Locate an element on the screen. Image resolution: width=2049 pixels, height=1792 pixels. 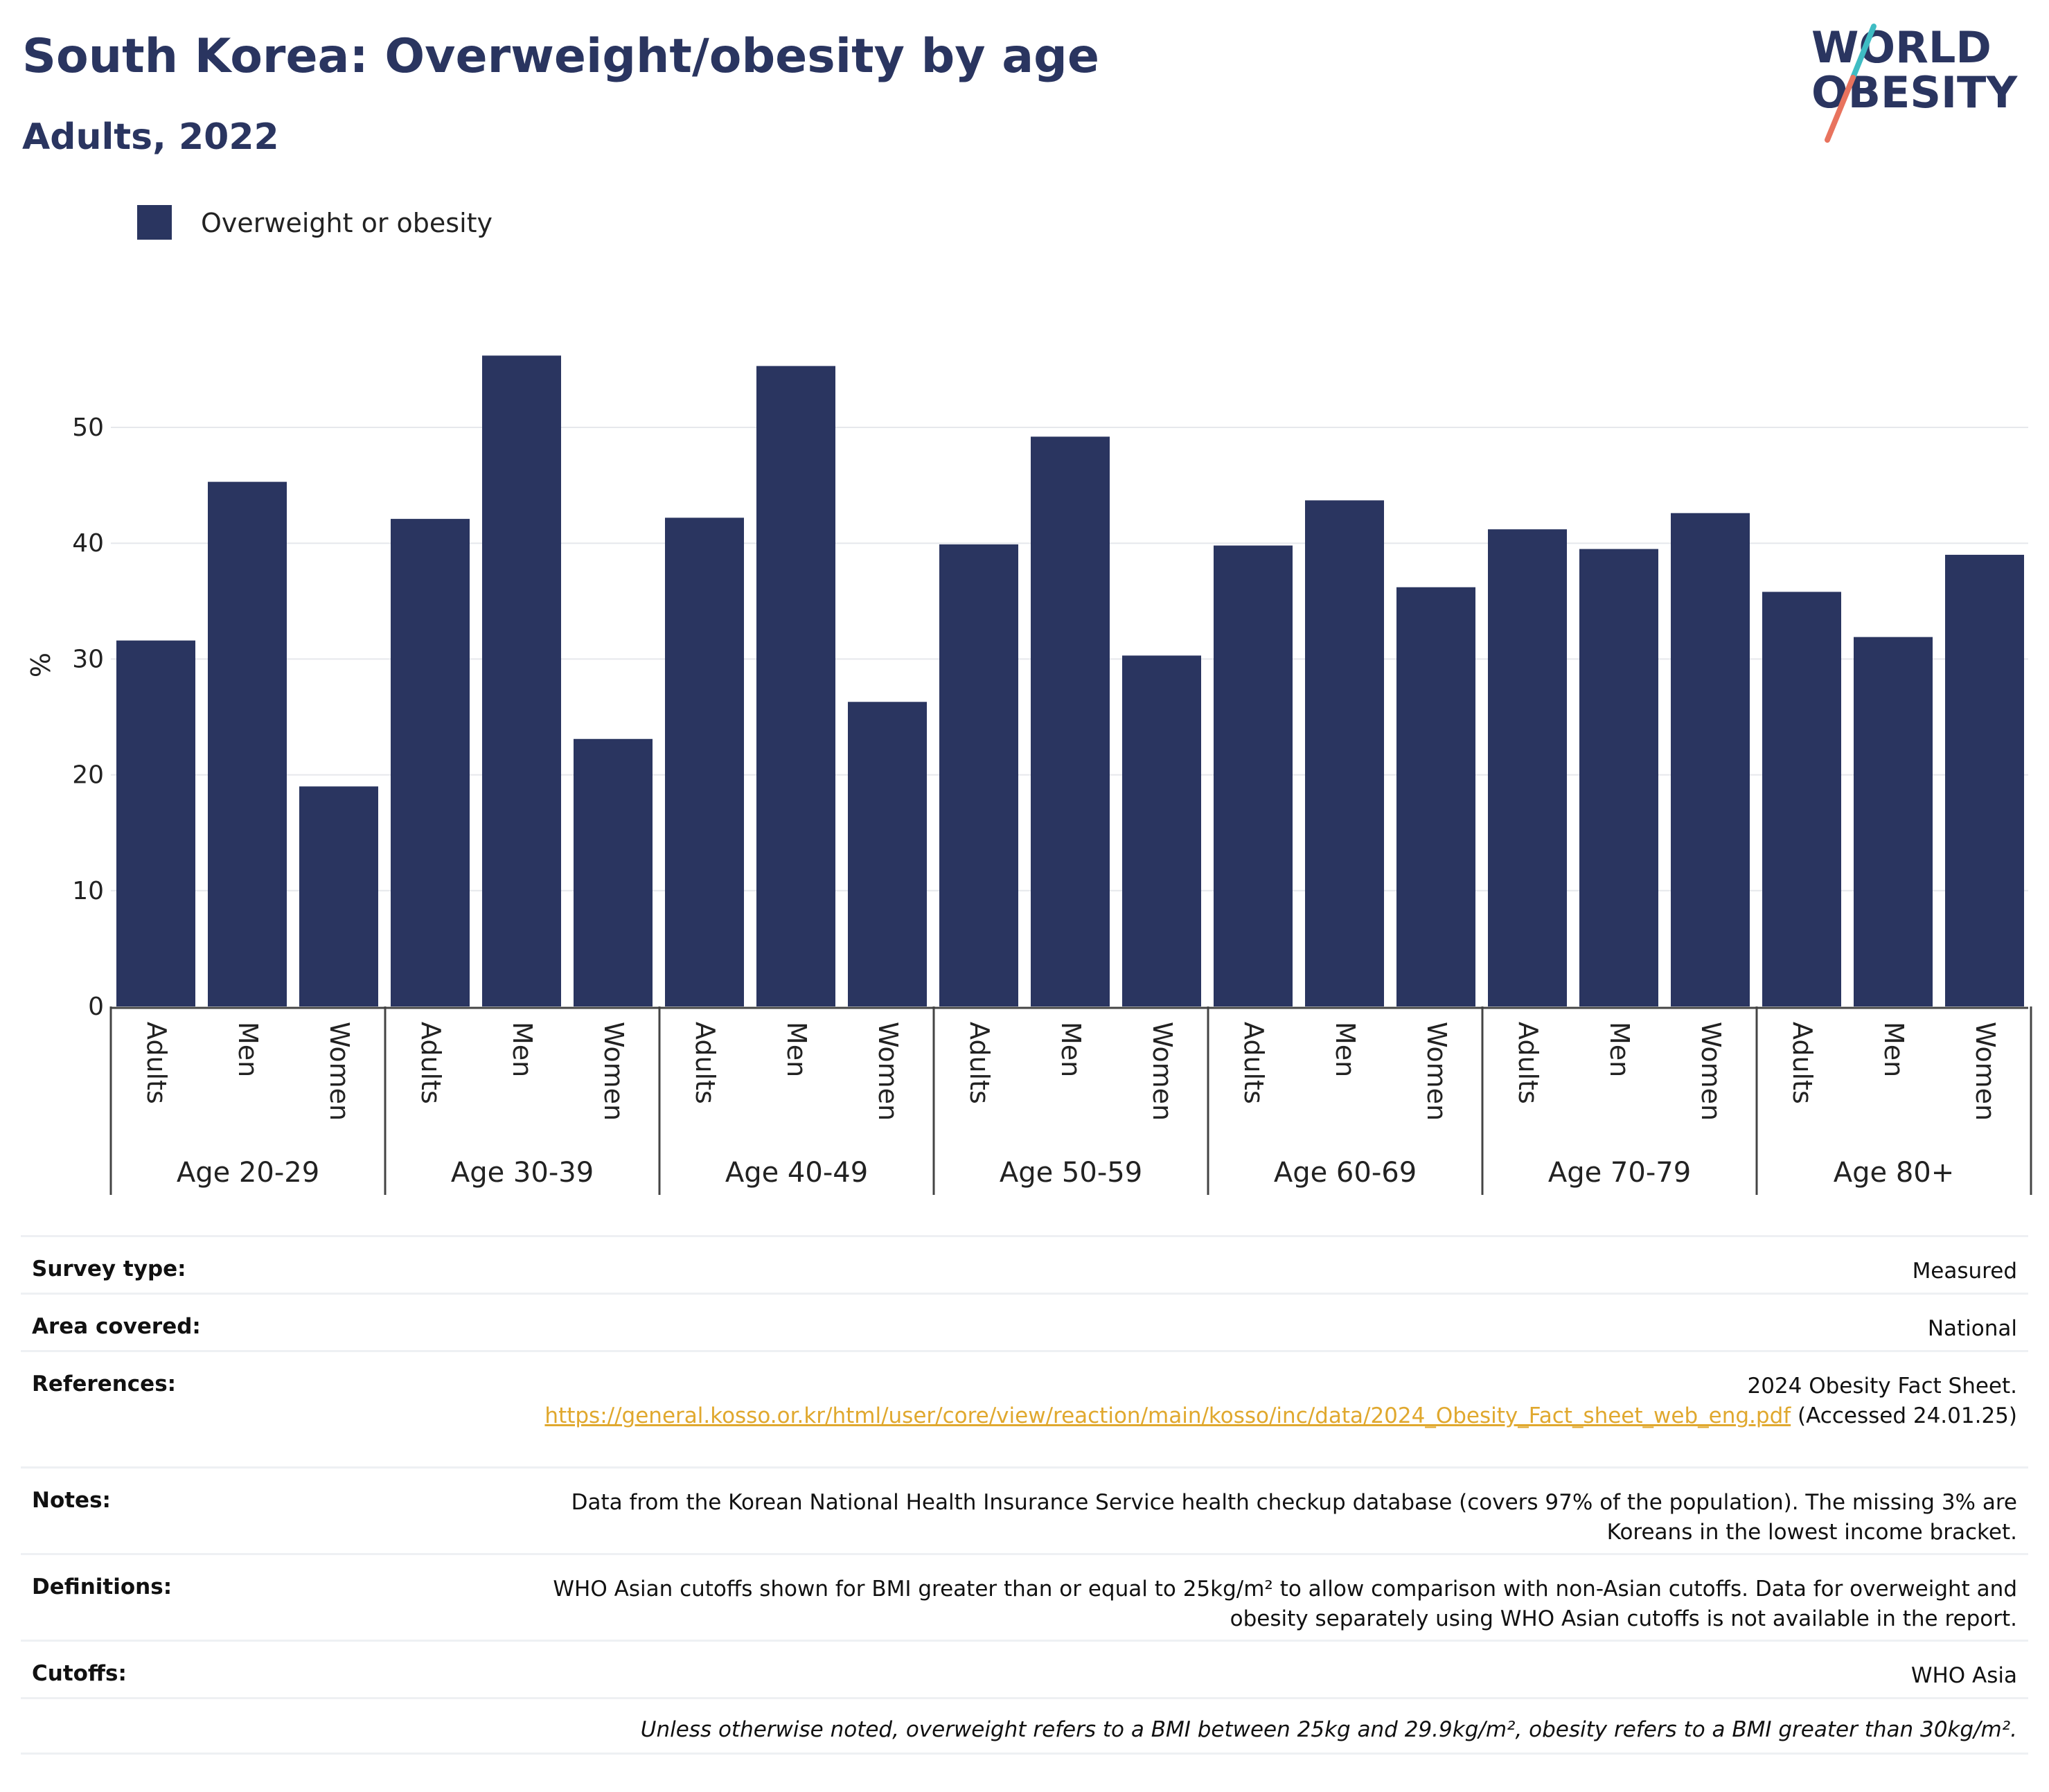
y-tick-label: 20 is located at coordinates (88, 775).